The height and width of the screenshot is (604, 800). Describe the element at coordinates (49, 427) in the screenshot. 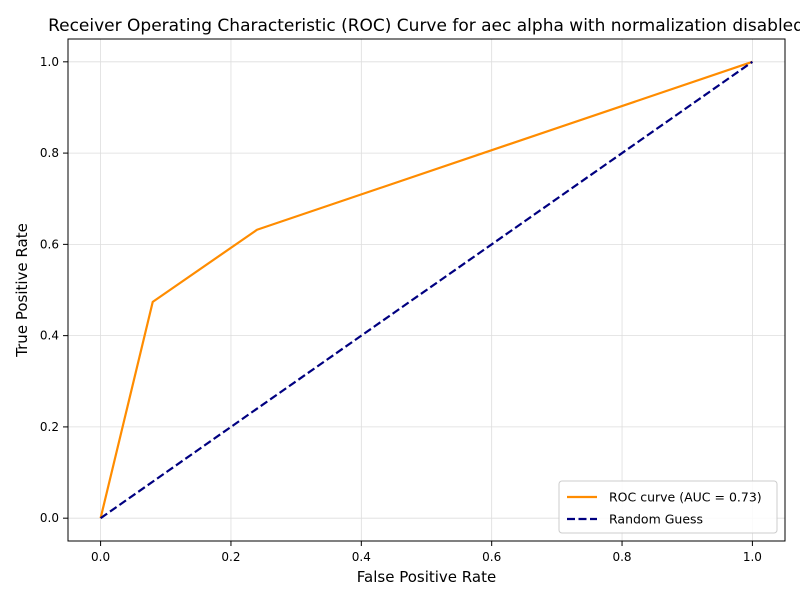

I see `y-tick-label-1: 0.2` at that location.